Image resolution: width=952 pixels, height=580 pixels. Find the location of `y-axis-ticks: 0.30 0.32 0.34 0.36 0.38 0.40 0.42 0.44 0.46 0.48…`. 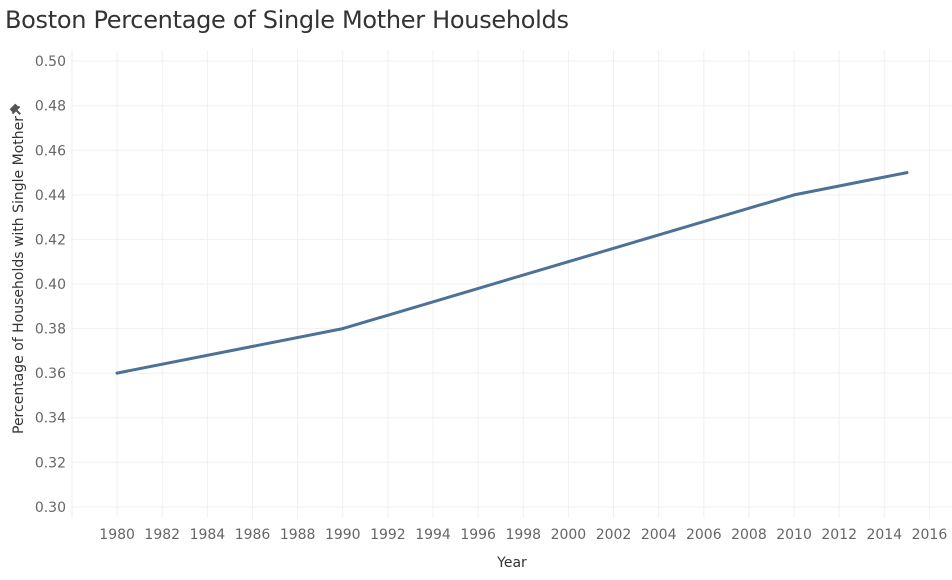

y-axis-ticks: 0.30 0.32 0.34 0.36 0.38 0.40 0.42 0.44 0.46 0.48… is located at coordinates (50, 285).